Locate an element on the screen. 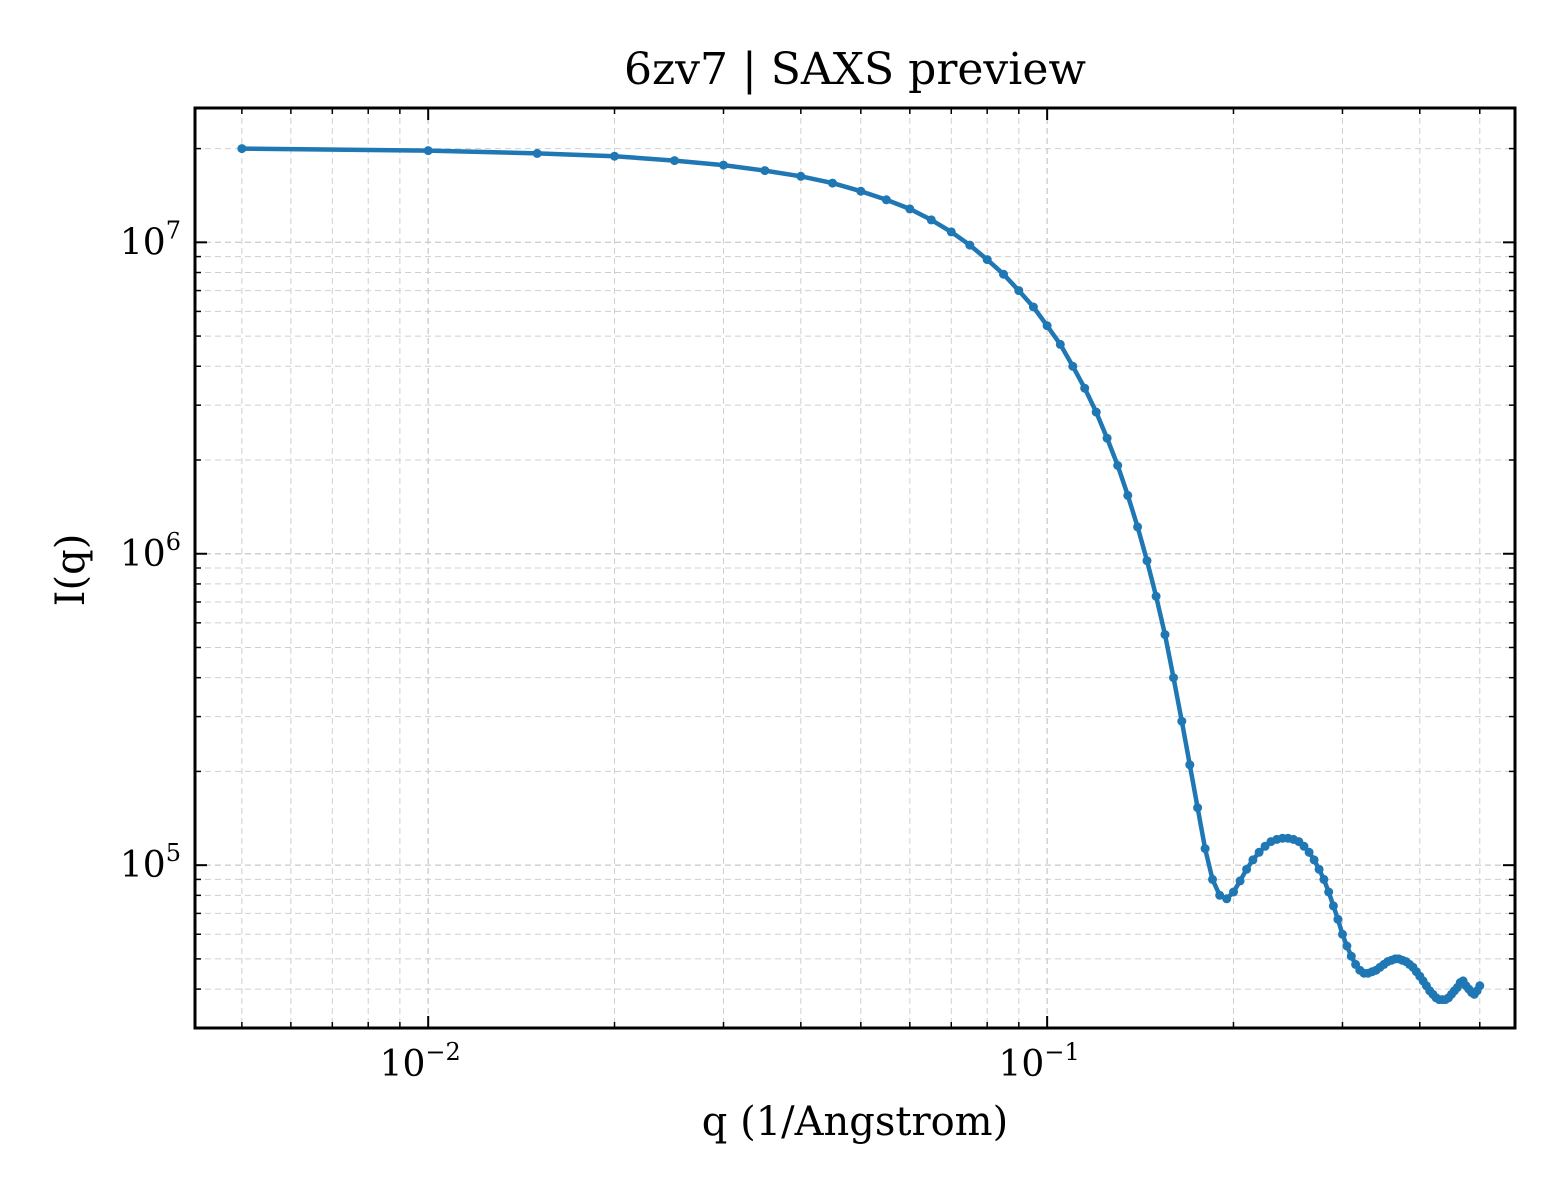  y-tick-label: 10⁷ is located at coordinates (150, 239).